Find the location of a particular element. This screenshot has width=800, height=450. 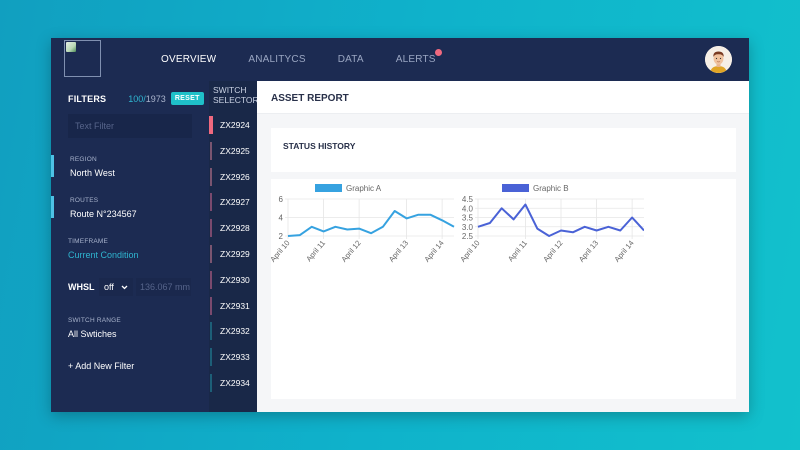

filter-timeframe-value: Current Condition is located at coordinates (103, 255).